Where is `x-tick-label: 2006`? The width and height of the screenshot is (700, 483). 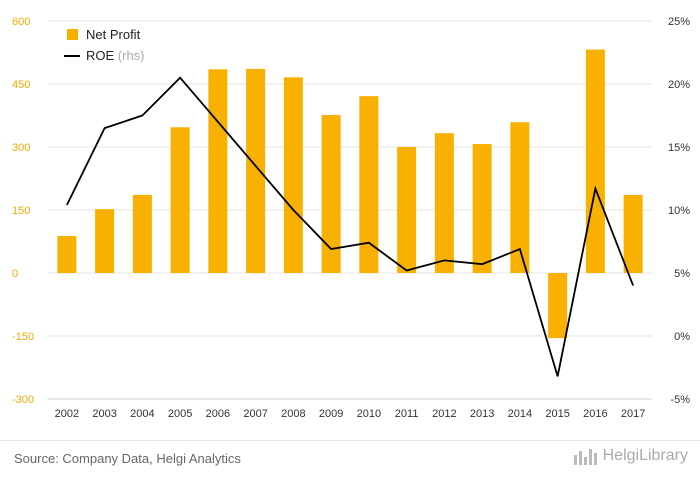
x-tick-label: 2006 is located at coordinates (218, 414).